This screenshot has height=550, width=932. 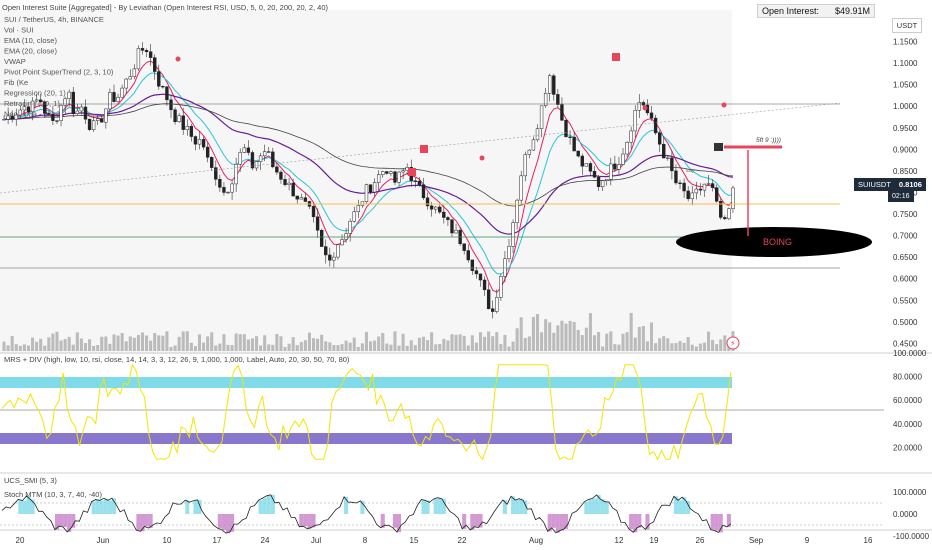 What do you see at coordinates (905, 128) in the screenshot?
I see `price-tick-label: 0.9500` at bounding box center [905, 128].